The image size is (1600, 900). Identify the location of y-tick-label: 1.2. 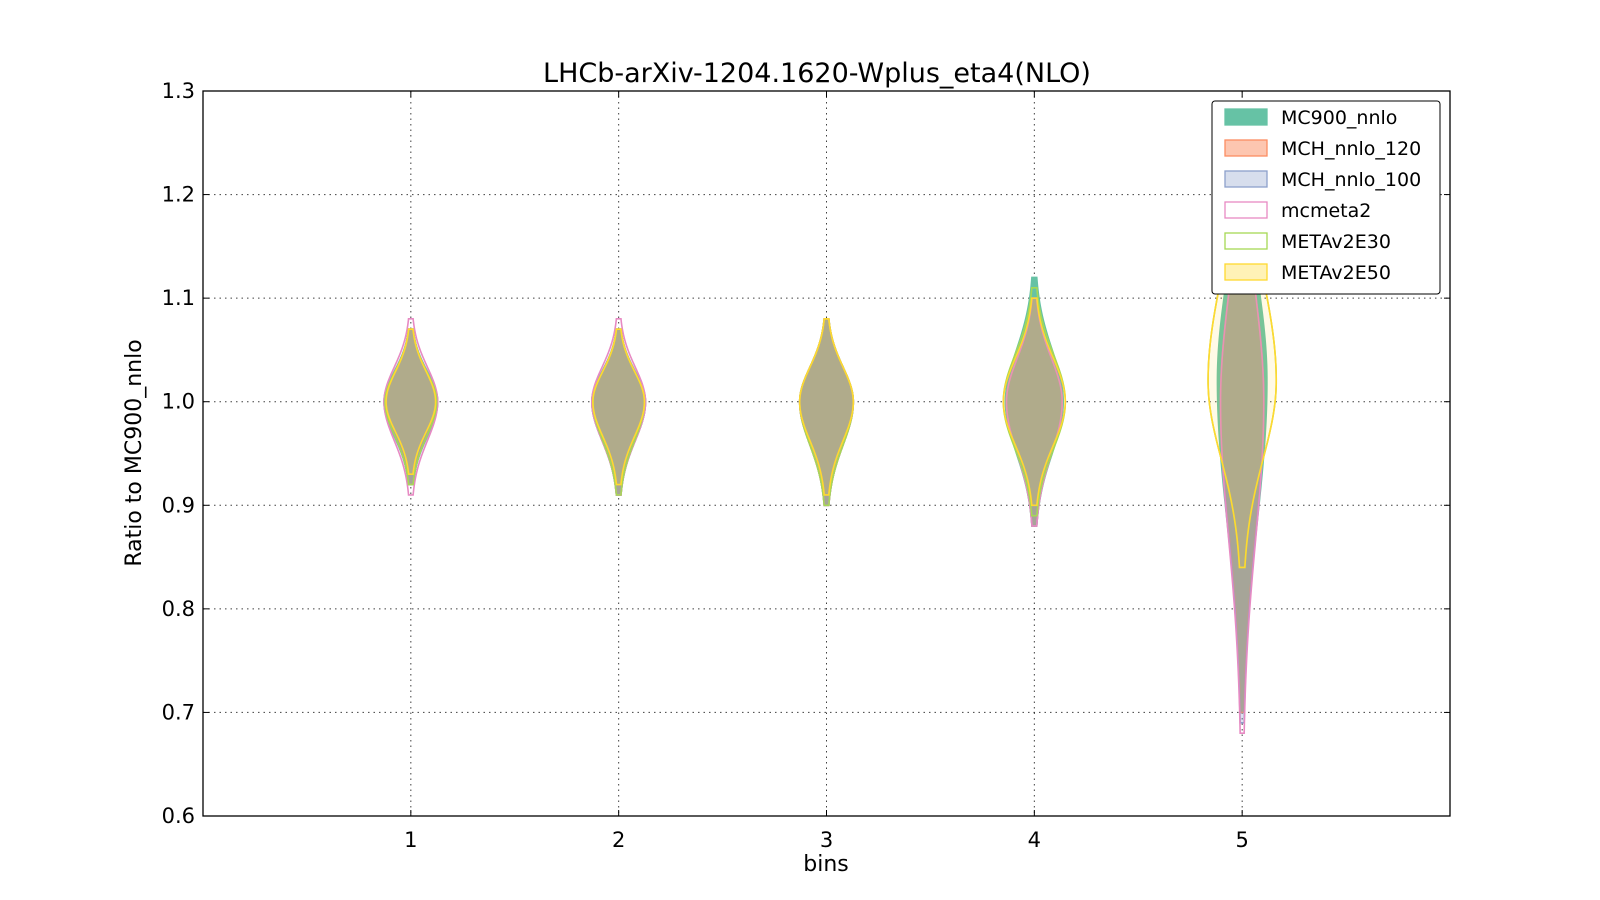
(178, 195).